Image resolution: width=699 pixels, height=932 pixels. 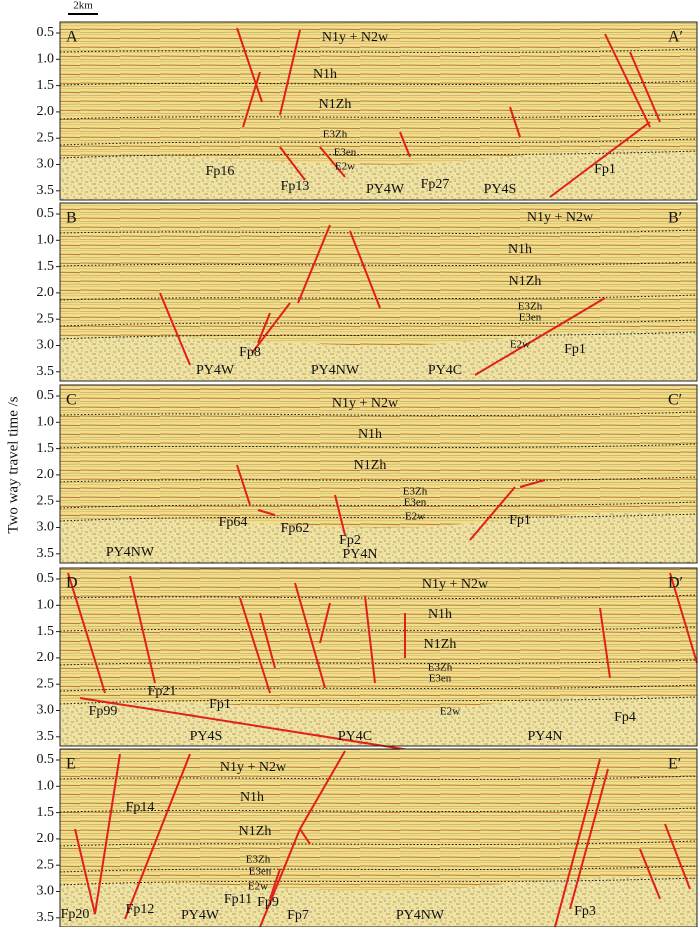 I want to click on well-label: PY4NW, so click(x=130, y=552).